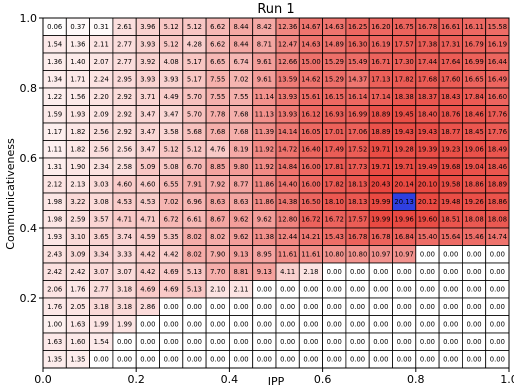 This screenshot has height=390, width=514. Describe the element at coordinates (497, 62) in the screenshot. I see `cell-value-label: 16.44` at that location.